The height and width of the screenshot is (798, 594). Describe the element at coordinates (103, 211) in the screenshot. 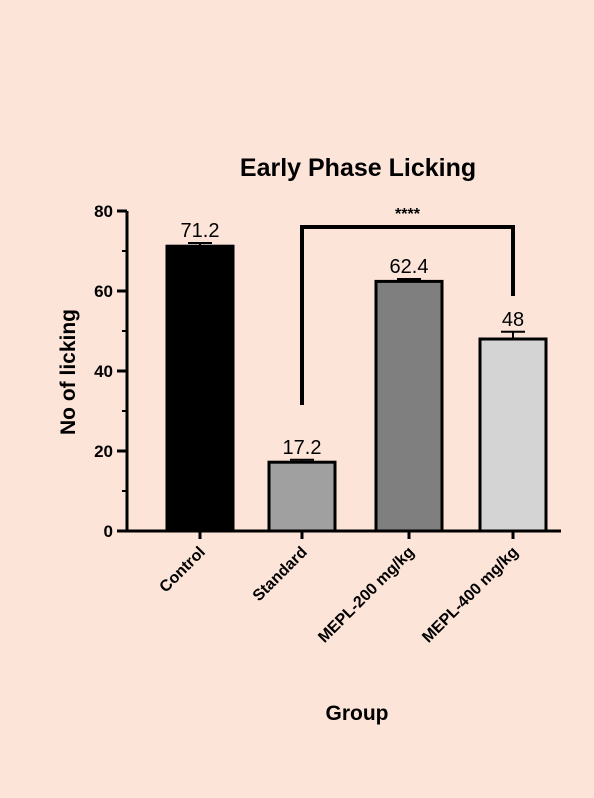

I see `y-tick-label-4: 80` at that location.